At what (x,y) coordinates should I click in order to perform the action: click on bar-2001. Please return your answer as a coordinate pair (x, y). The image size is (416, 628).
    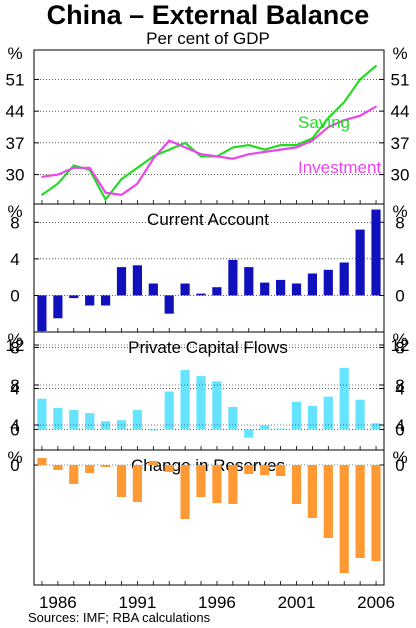
    Looking at the image, I should click on (296, 415).